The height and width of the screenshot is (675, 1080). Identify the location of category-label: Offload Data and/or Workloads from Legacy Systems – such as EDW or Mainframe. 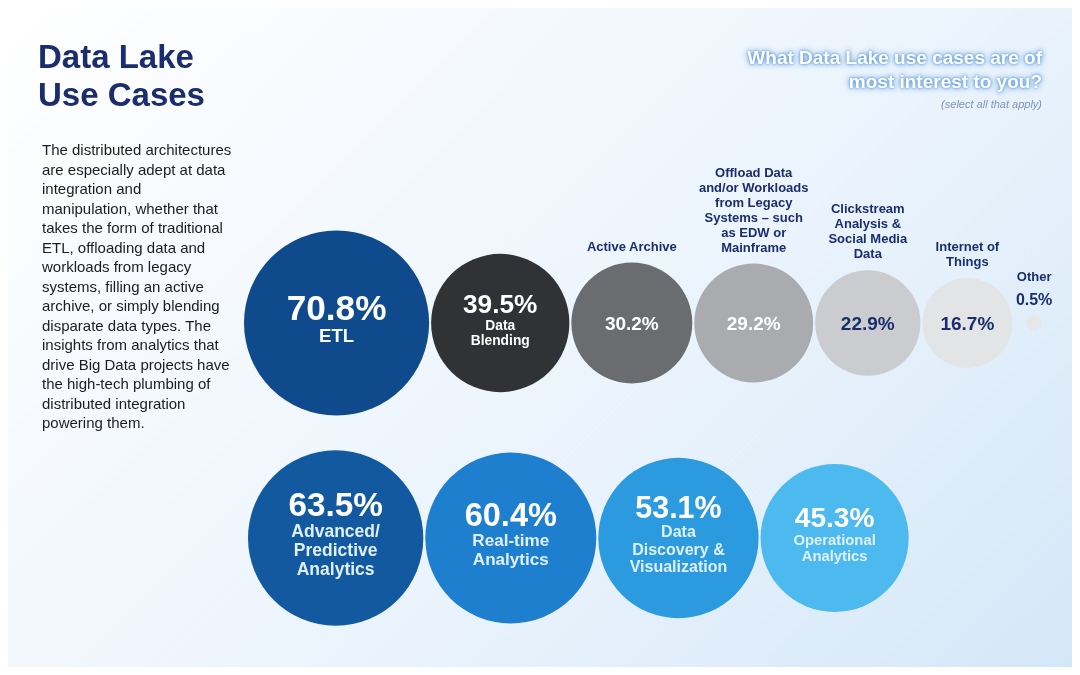
(753, 209).